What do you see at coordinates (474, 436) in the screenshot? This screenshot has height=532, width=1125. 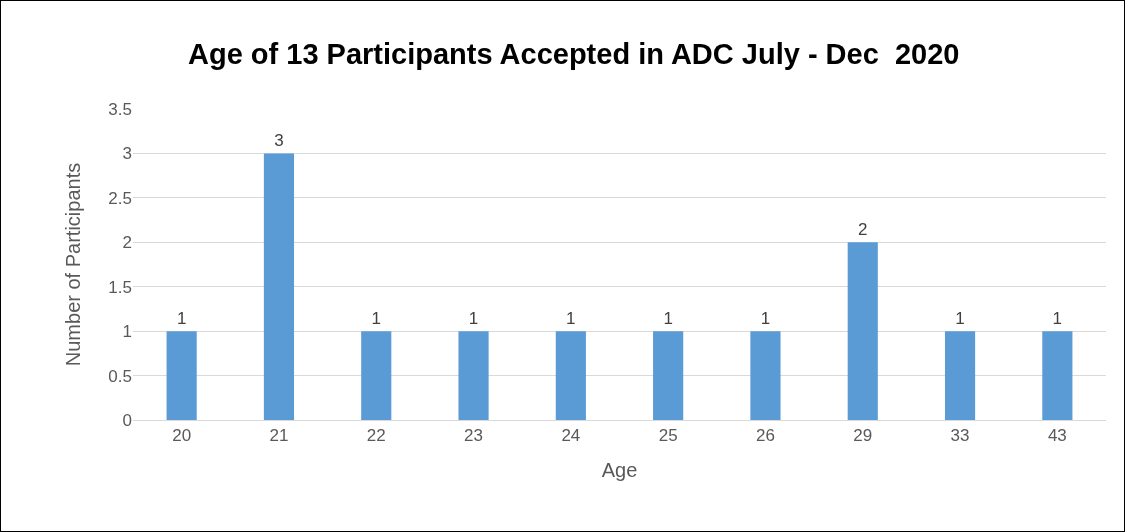 I see `x-tick-label: 23` at bounding box center [474, 436].